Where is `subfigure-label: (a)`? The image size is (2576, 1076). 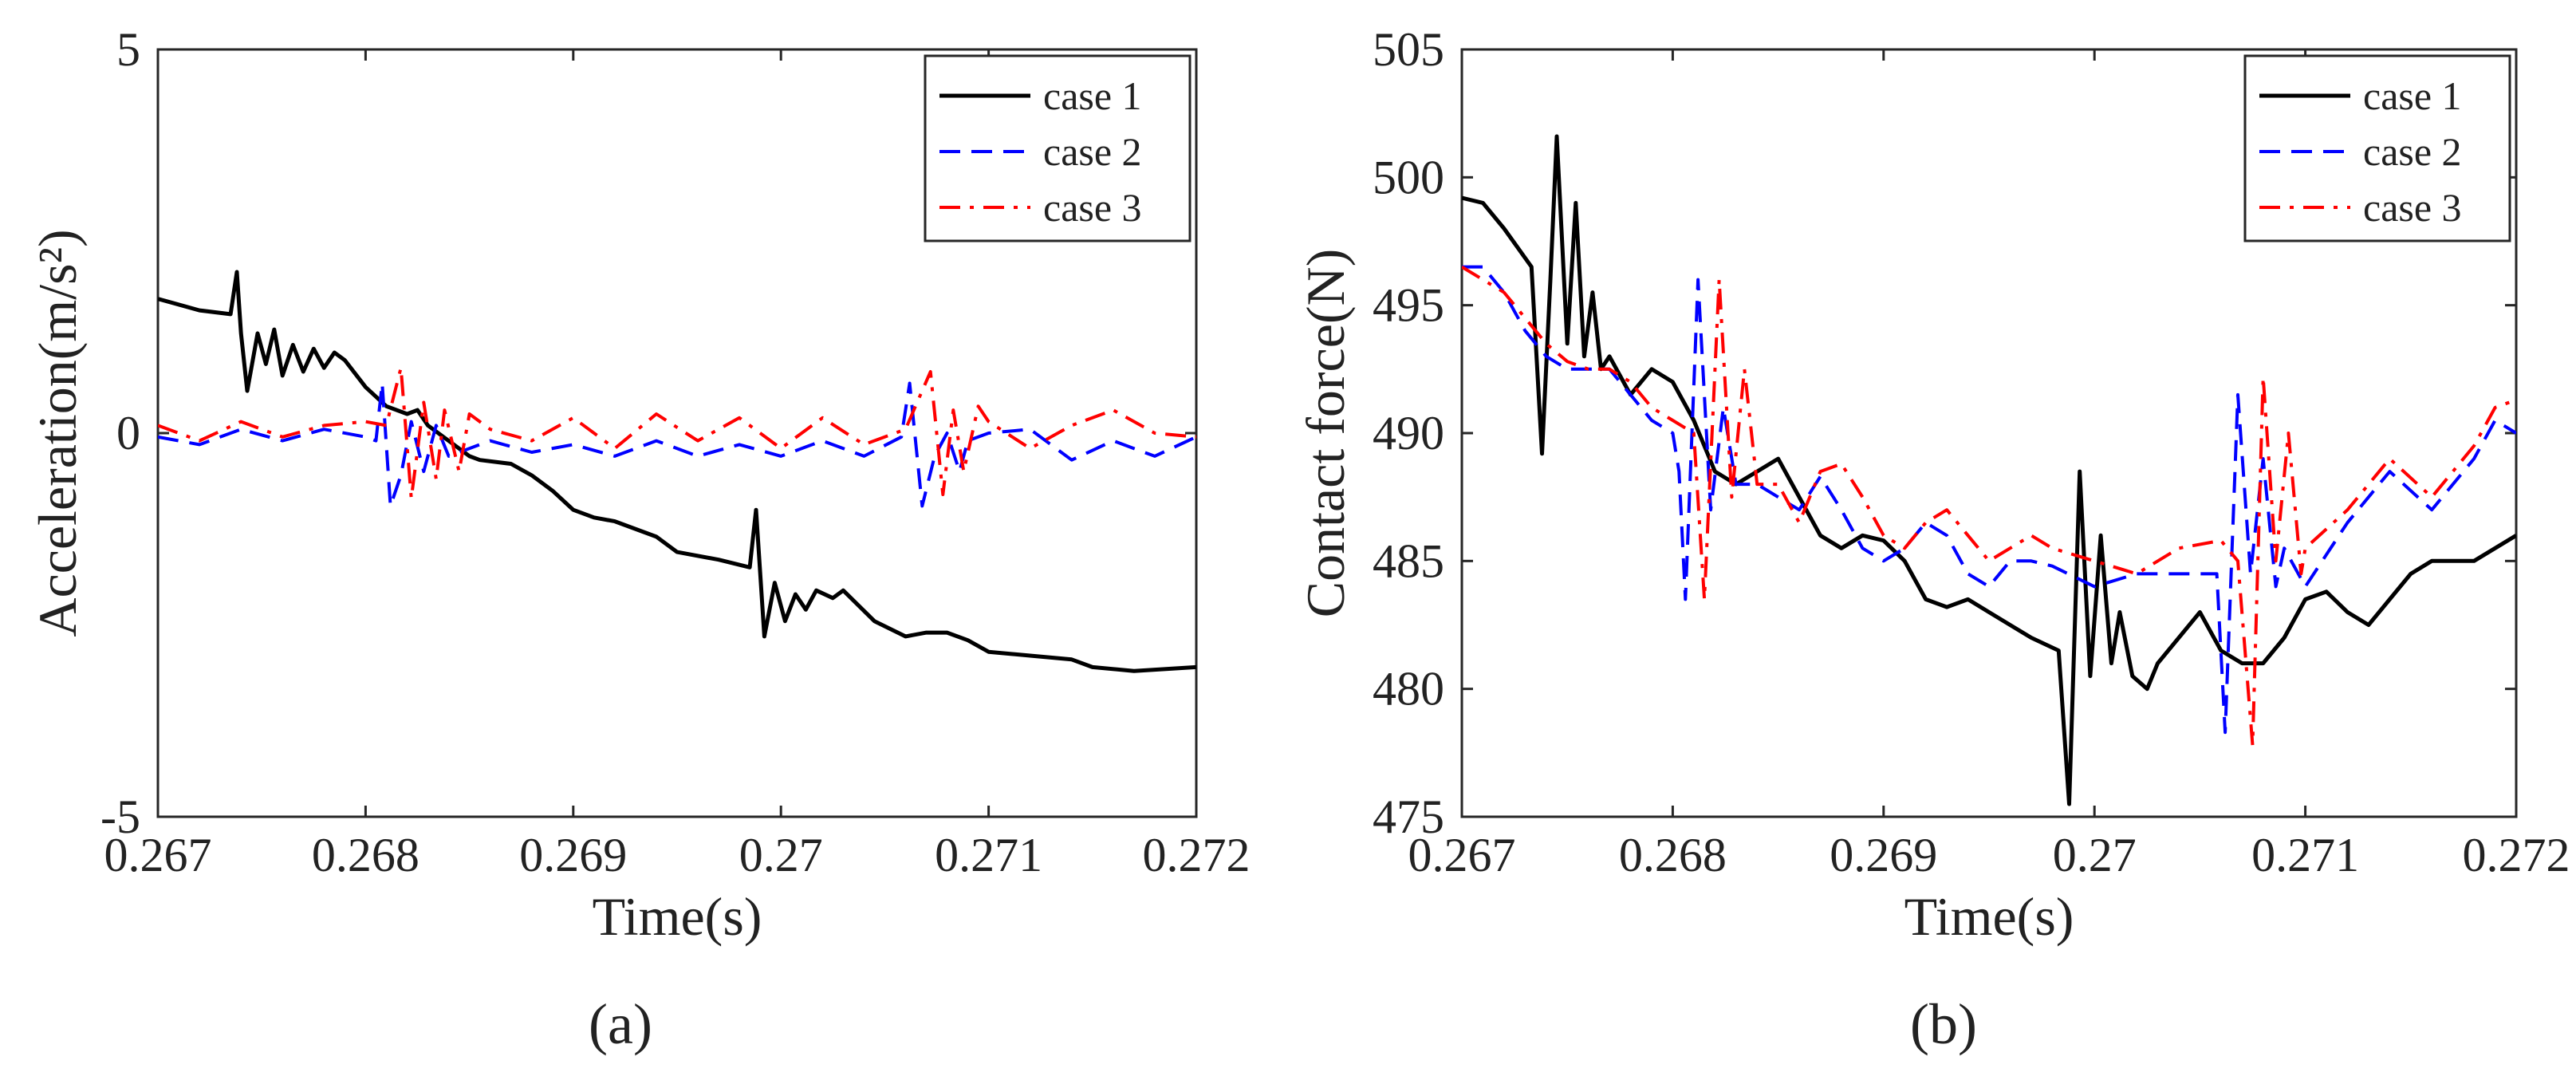 subfigure-label: (a) is located at coordinates (620, 1024).